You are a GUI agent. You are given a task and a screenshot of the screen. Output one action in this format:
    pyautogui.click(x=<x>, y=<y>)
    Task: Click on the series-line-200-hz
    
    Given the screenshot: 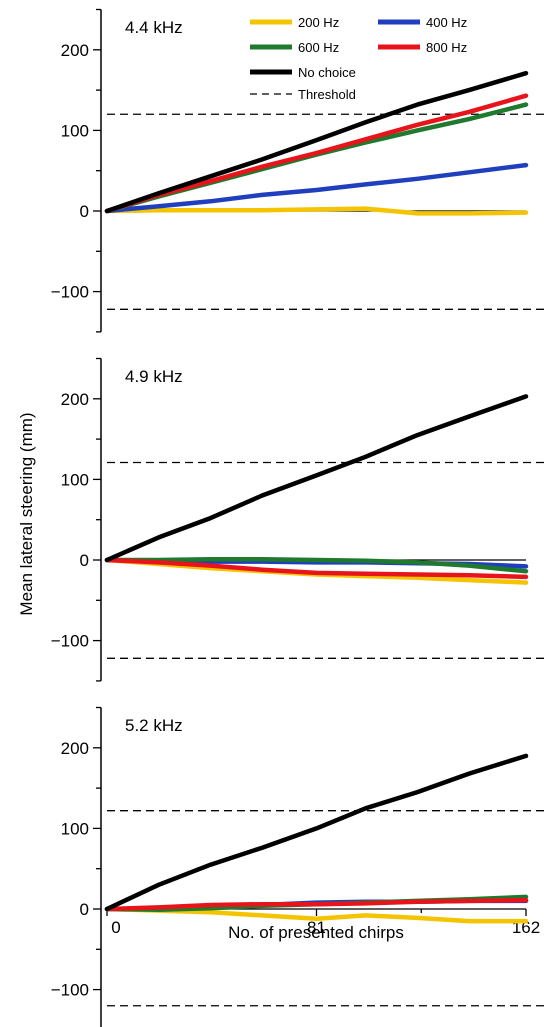 What is the action you would take?
    pyautogui.click(x=316, y=211)
    